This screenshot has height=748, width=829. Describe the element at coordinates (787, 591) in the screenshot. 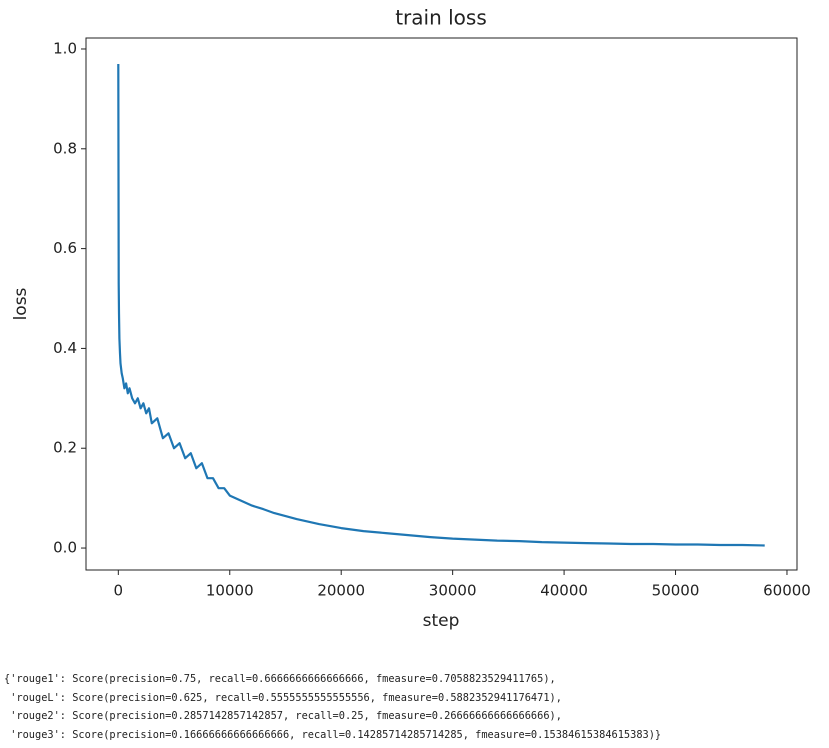

I see `x-tick-label: 60000` at that location.